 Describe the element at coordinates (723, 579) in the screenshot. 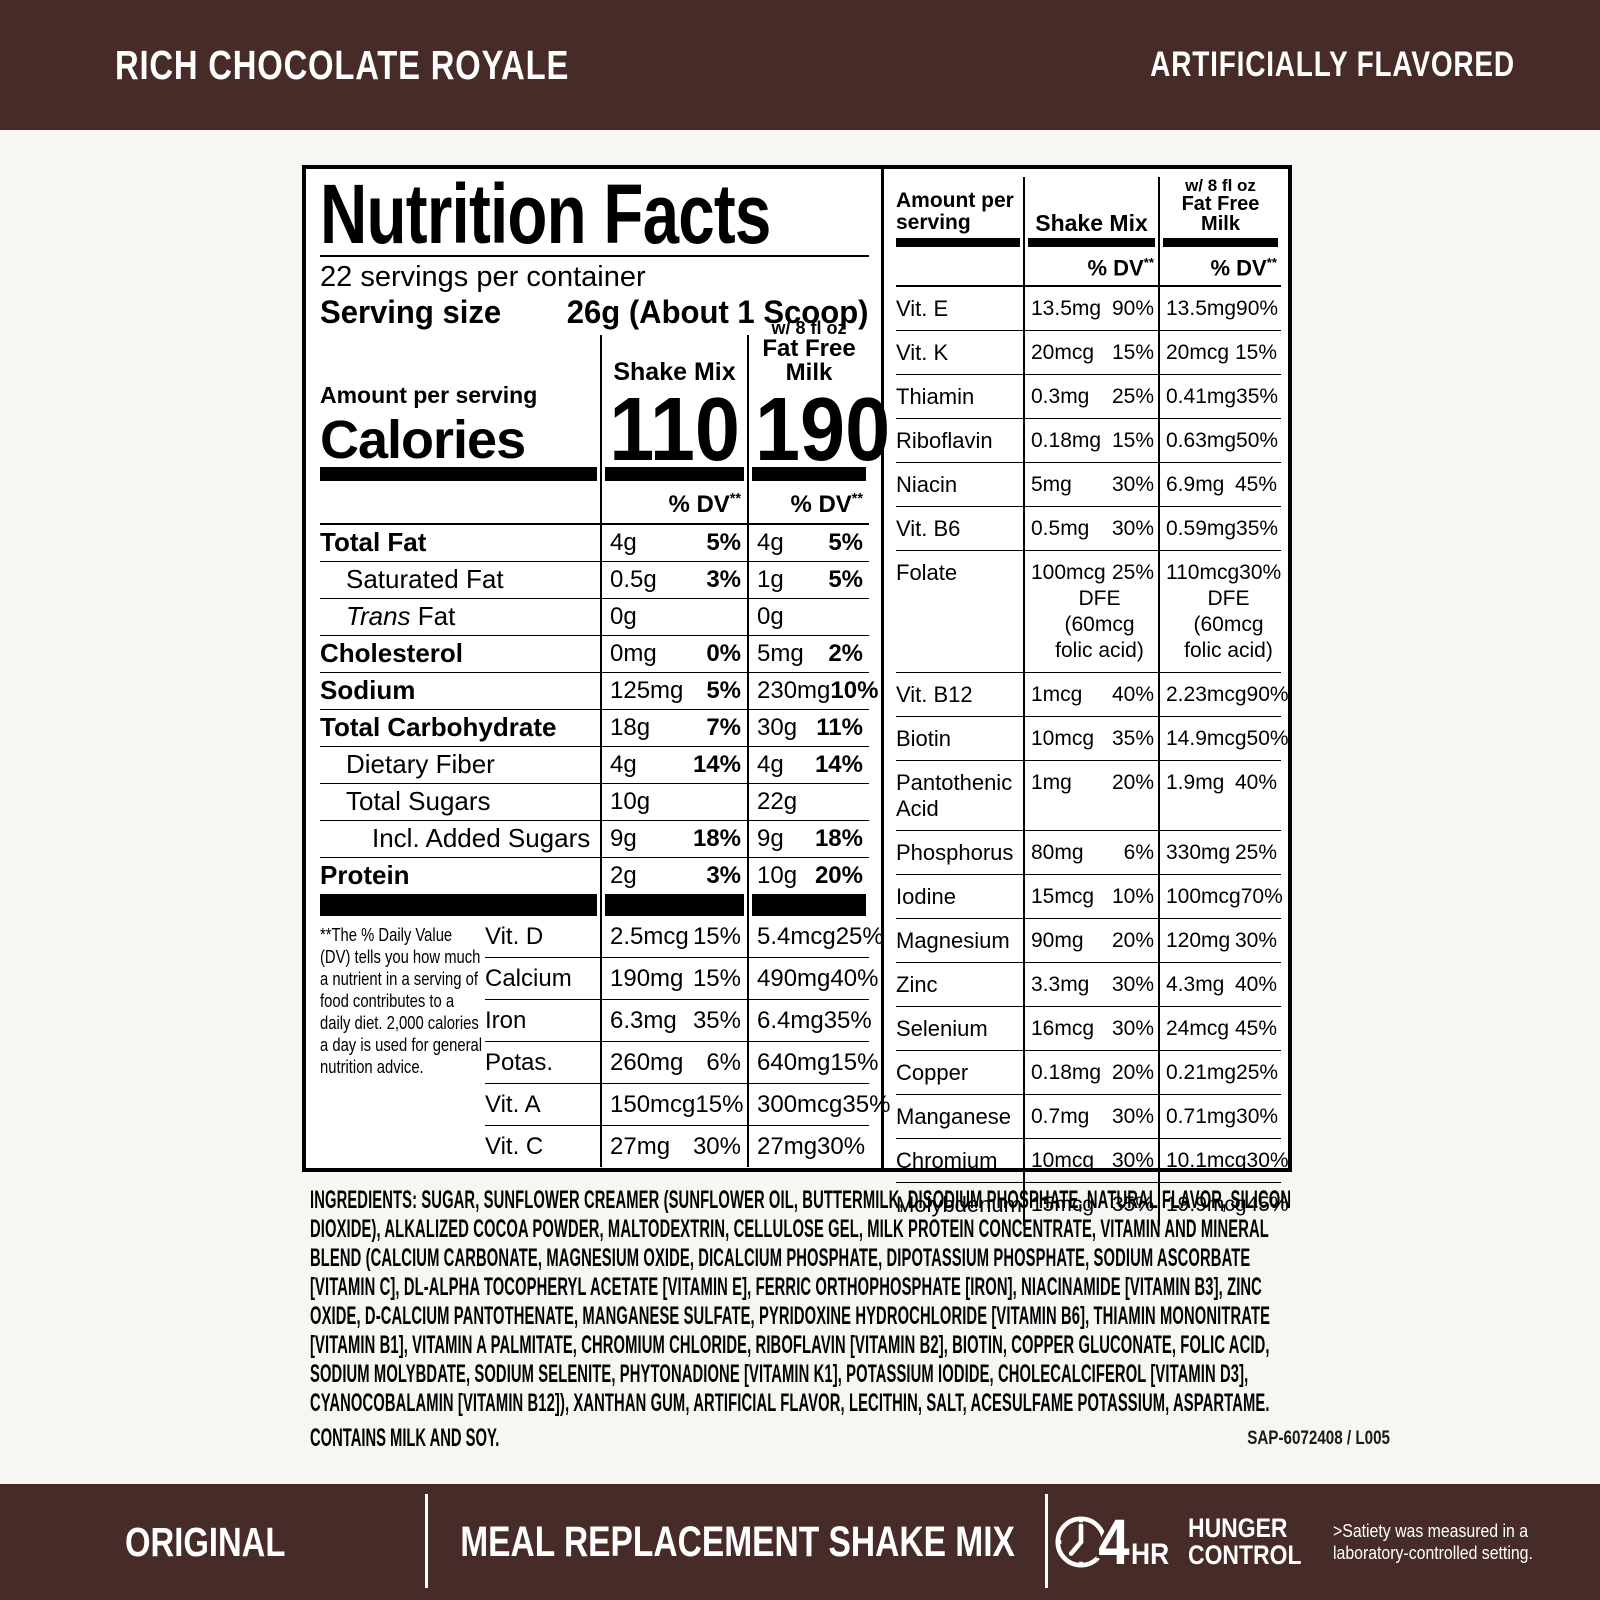

I see `daily-value-percent: 3%` at that location.